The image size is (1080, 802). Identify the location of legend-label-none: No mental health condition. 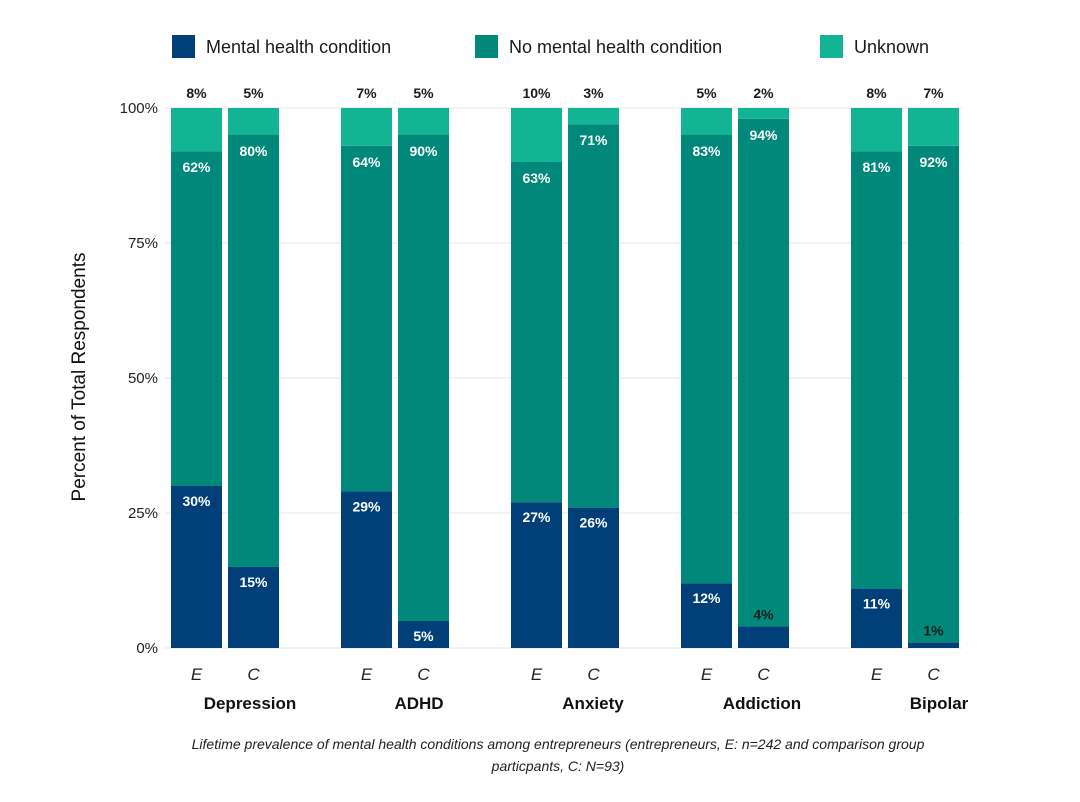
(615, 47).